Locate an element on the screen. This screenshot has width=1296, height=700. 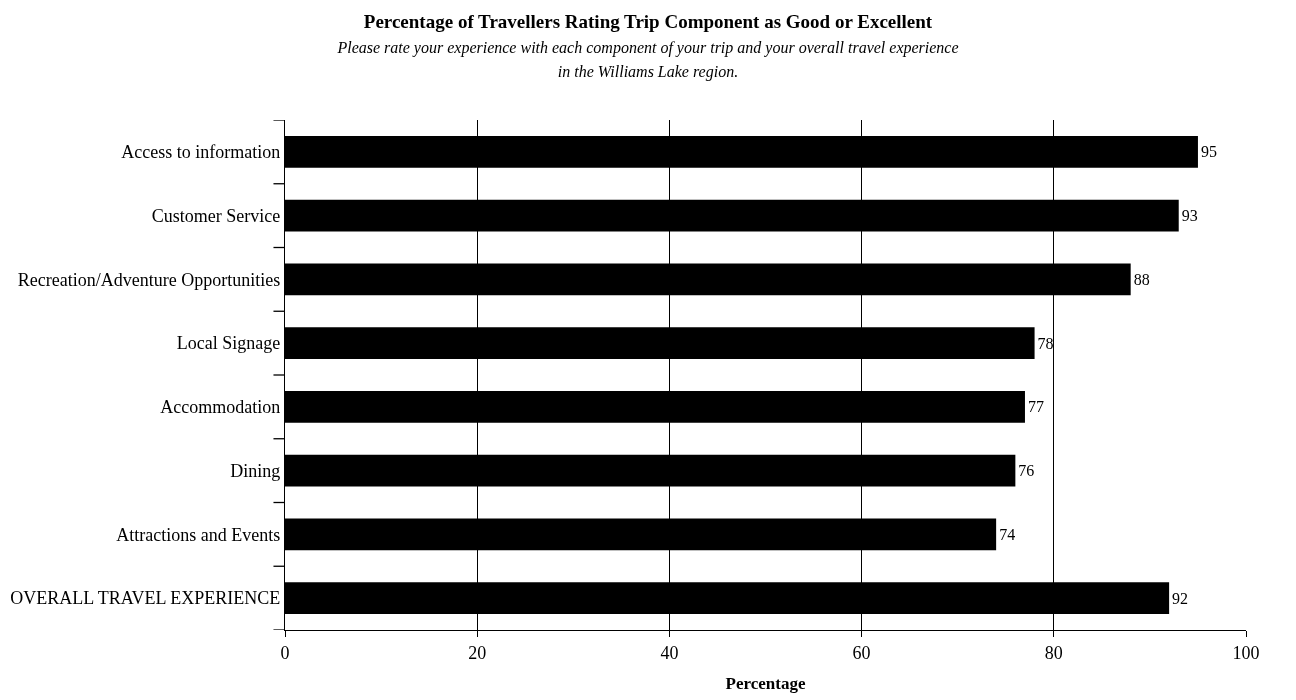
x-tick-label: 0 is located at coordinates (285, 652).